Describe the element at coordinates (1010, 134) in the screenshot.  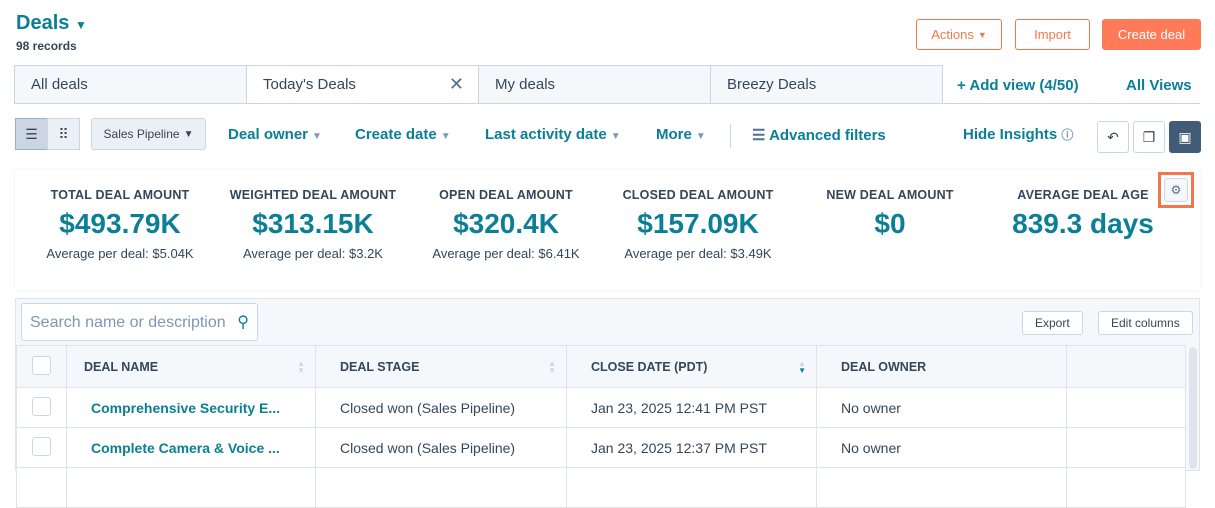
I see `filter-label: Hide Insights` at that location.